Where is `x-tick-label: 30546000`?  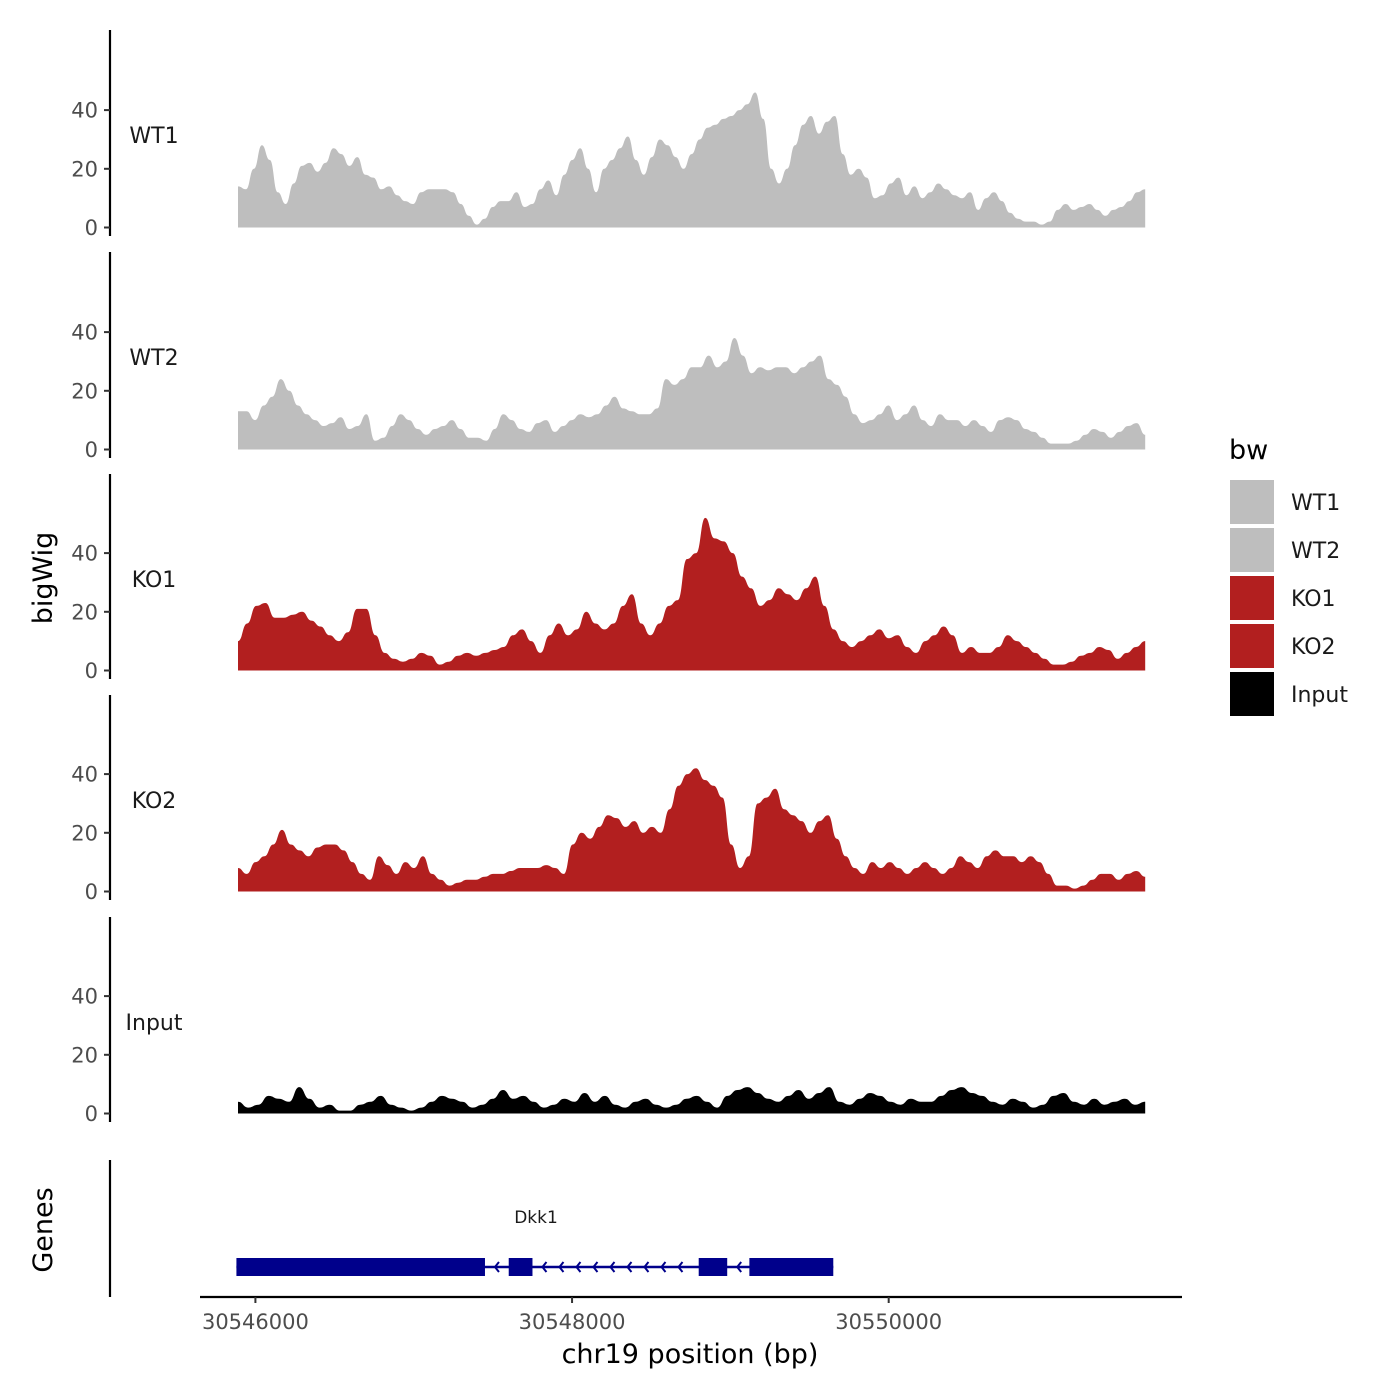
x-tick-label: 30546000 is located at coordinates (255, 1322).